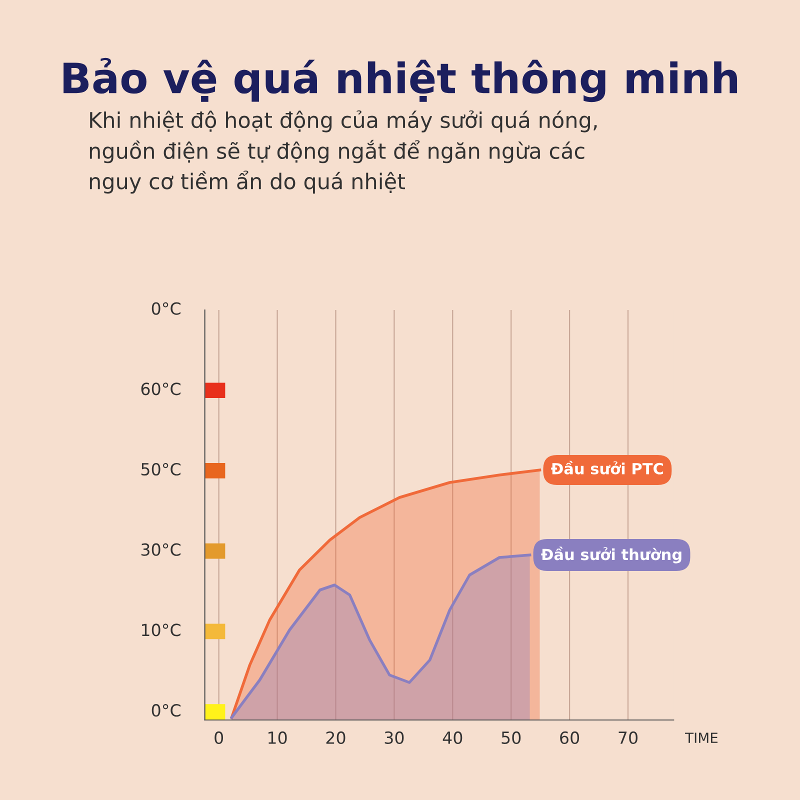  What do you see at coordinates (161, 630) in the screenshot?
I see `text: 10°C` at bounding box center [161, 630].